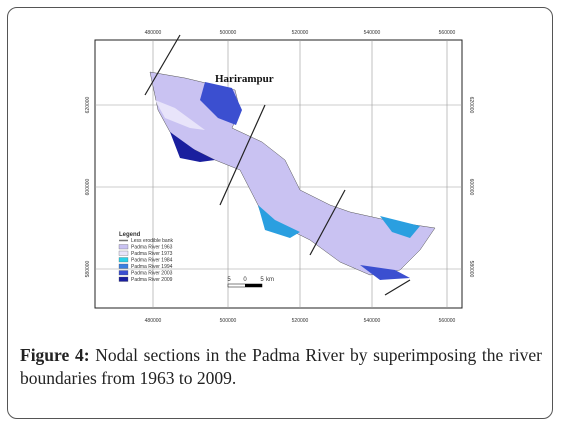 This screenshot has width=562, height=427. I want to click on y-label-right: 600000, so click(471, 187).